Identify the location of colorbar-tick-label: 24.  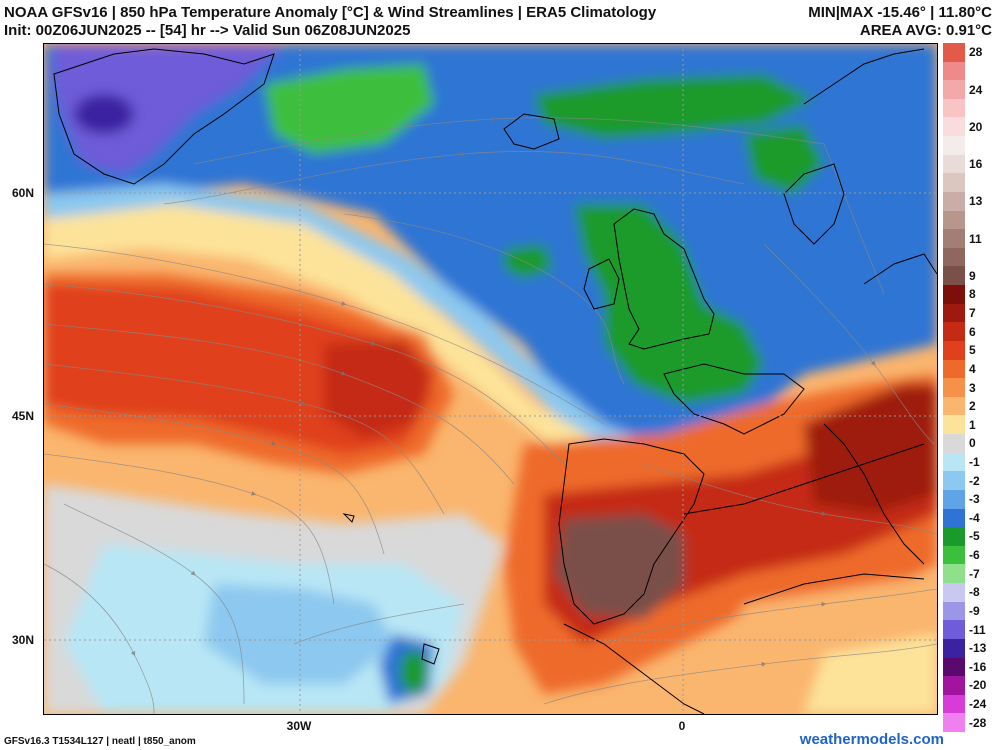
(976, 89).